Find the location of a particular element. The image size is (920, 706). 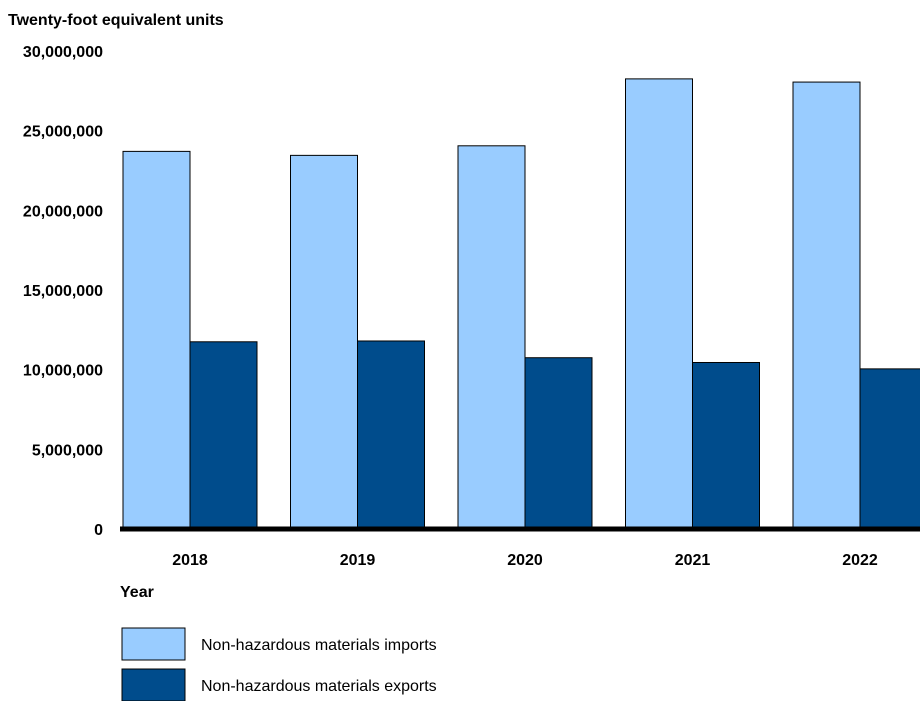

x-tick-label: 2020 is located at coordinates (525, 560).